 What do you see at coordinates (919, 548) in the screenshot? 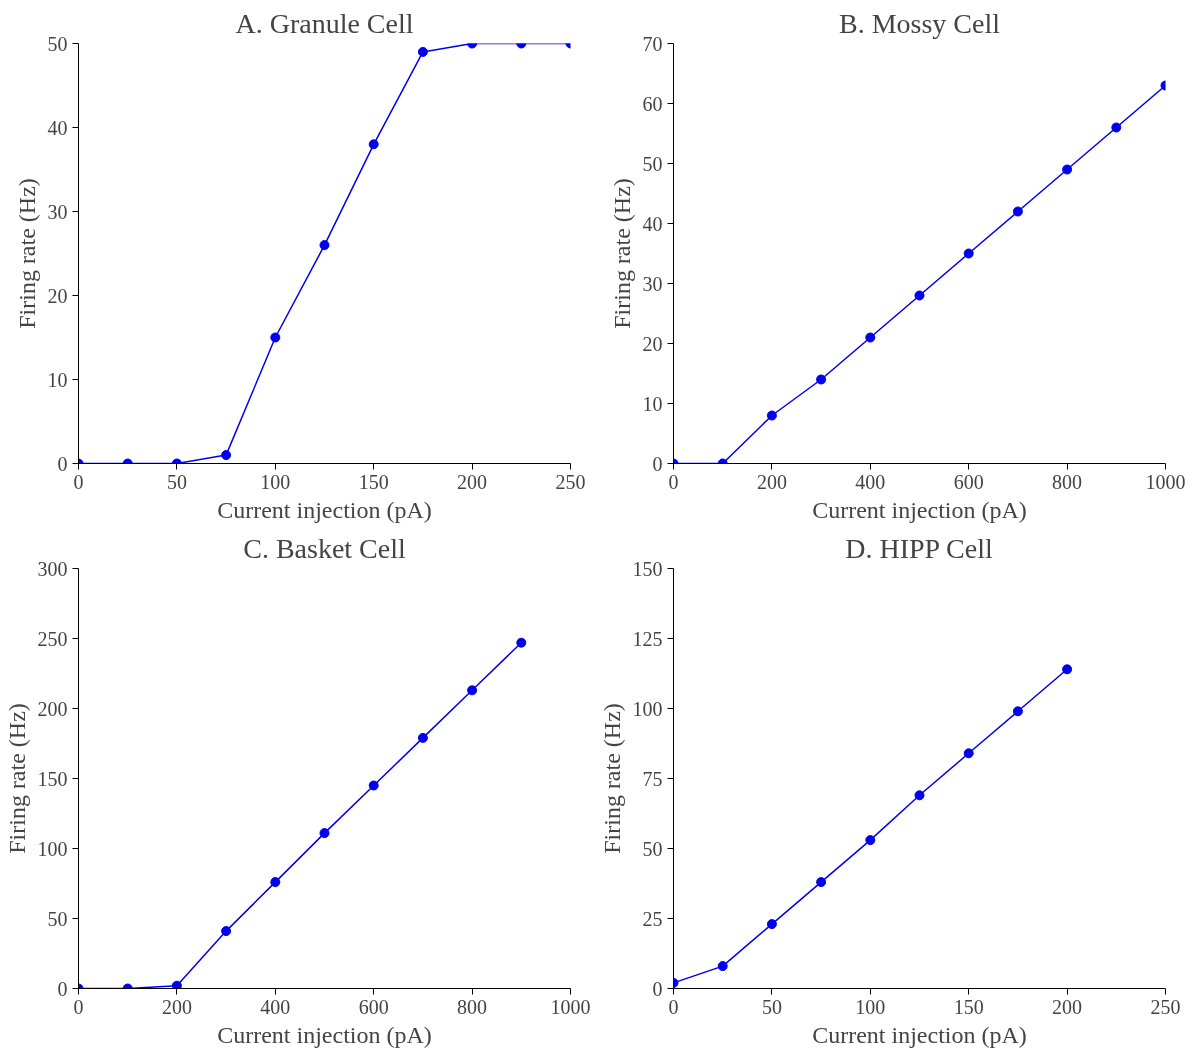
I see `chart-title: D. HIPP Cell` at bounding box center [919, 548].